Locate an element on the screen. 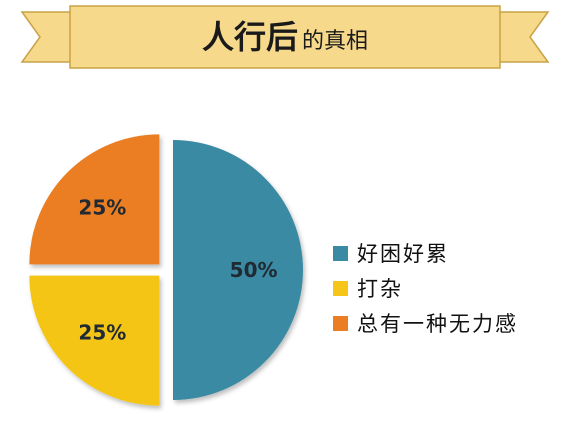  slice-value-label-0: 50% is located at coordinates (254, 270).